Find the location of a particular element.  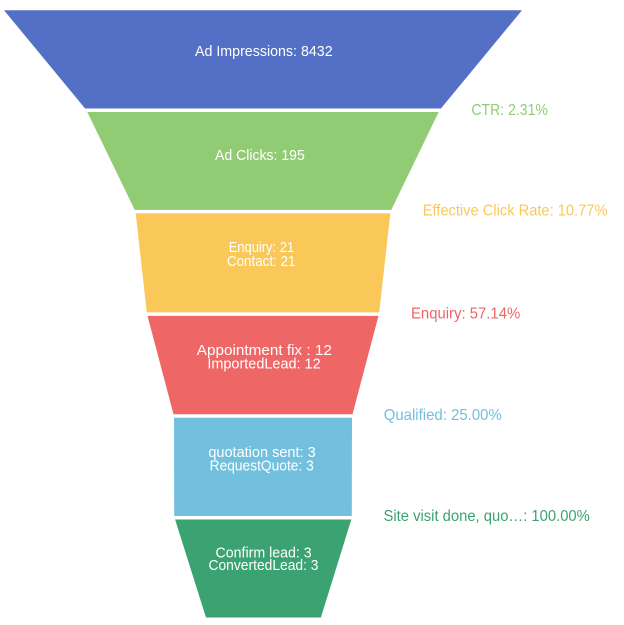

svg-text: Ad Clicks: 195 is located at coordinates (260, 155).